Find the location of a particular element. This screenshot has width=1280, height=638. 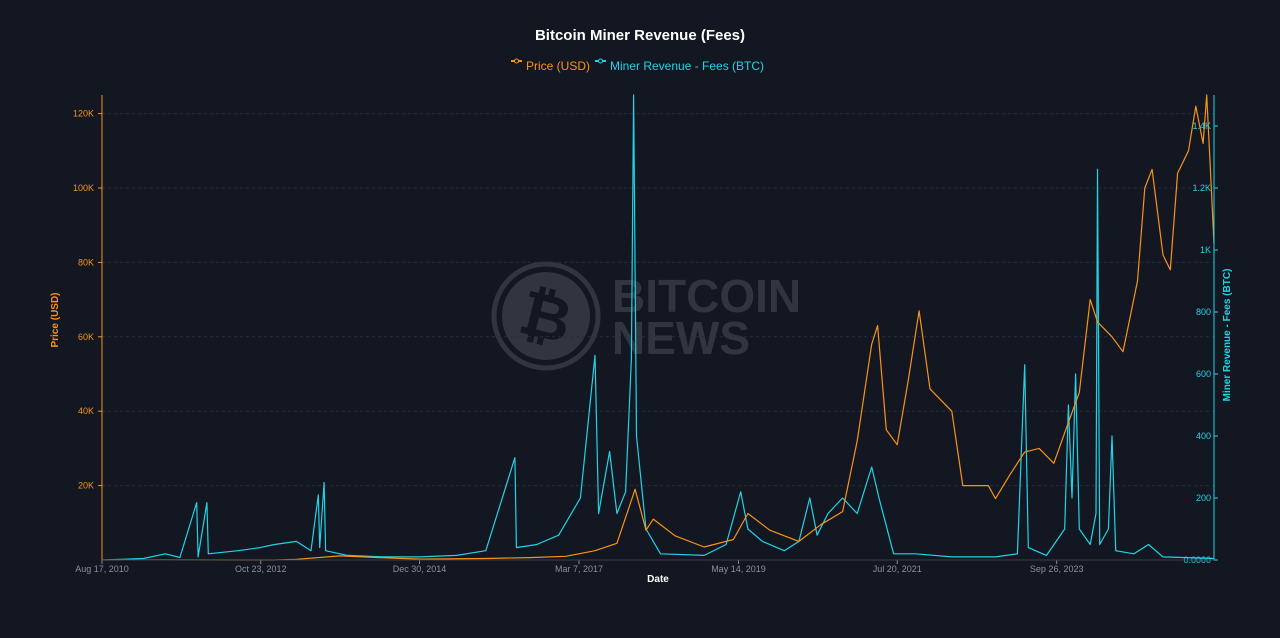

watermark-line2: NEWS is located at coordinates (681, 338).